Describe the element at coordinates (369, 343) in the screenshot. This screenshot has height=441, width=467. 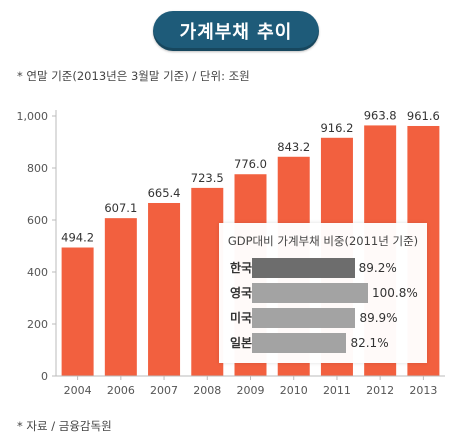
I see `inset-value-label: 82.1%` at that location.